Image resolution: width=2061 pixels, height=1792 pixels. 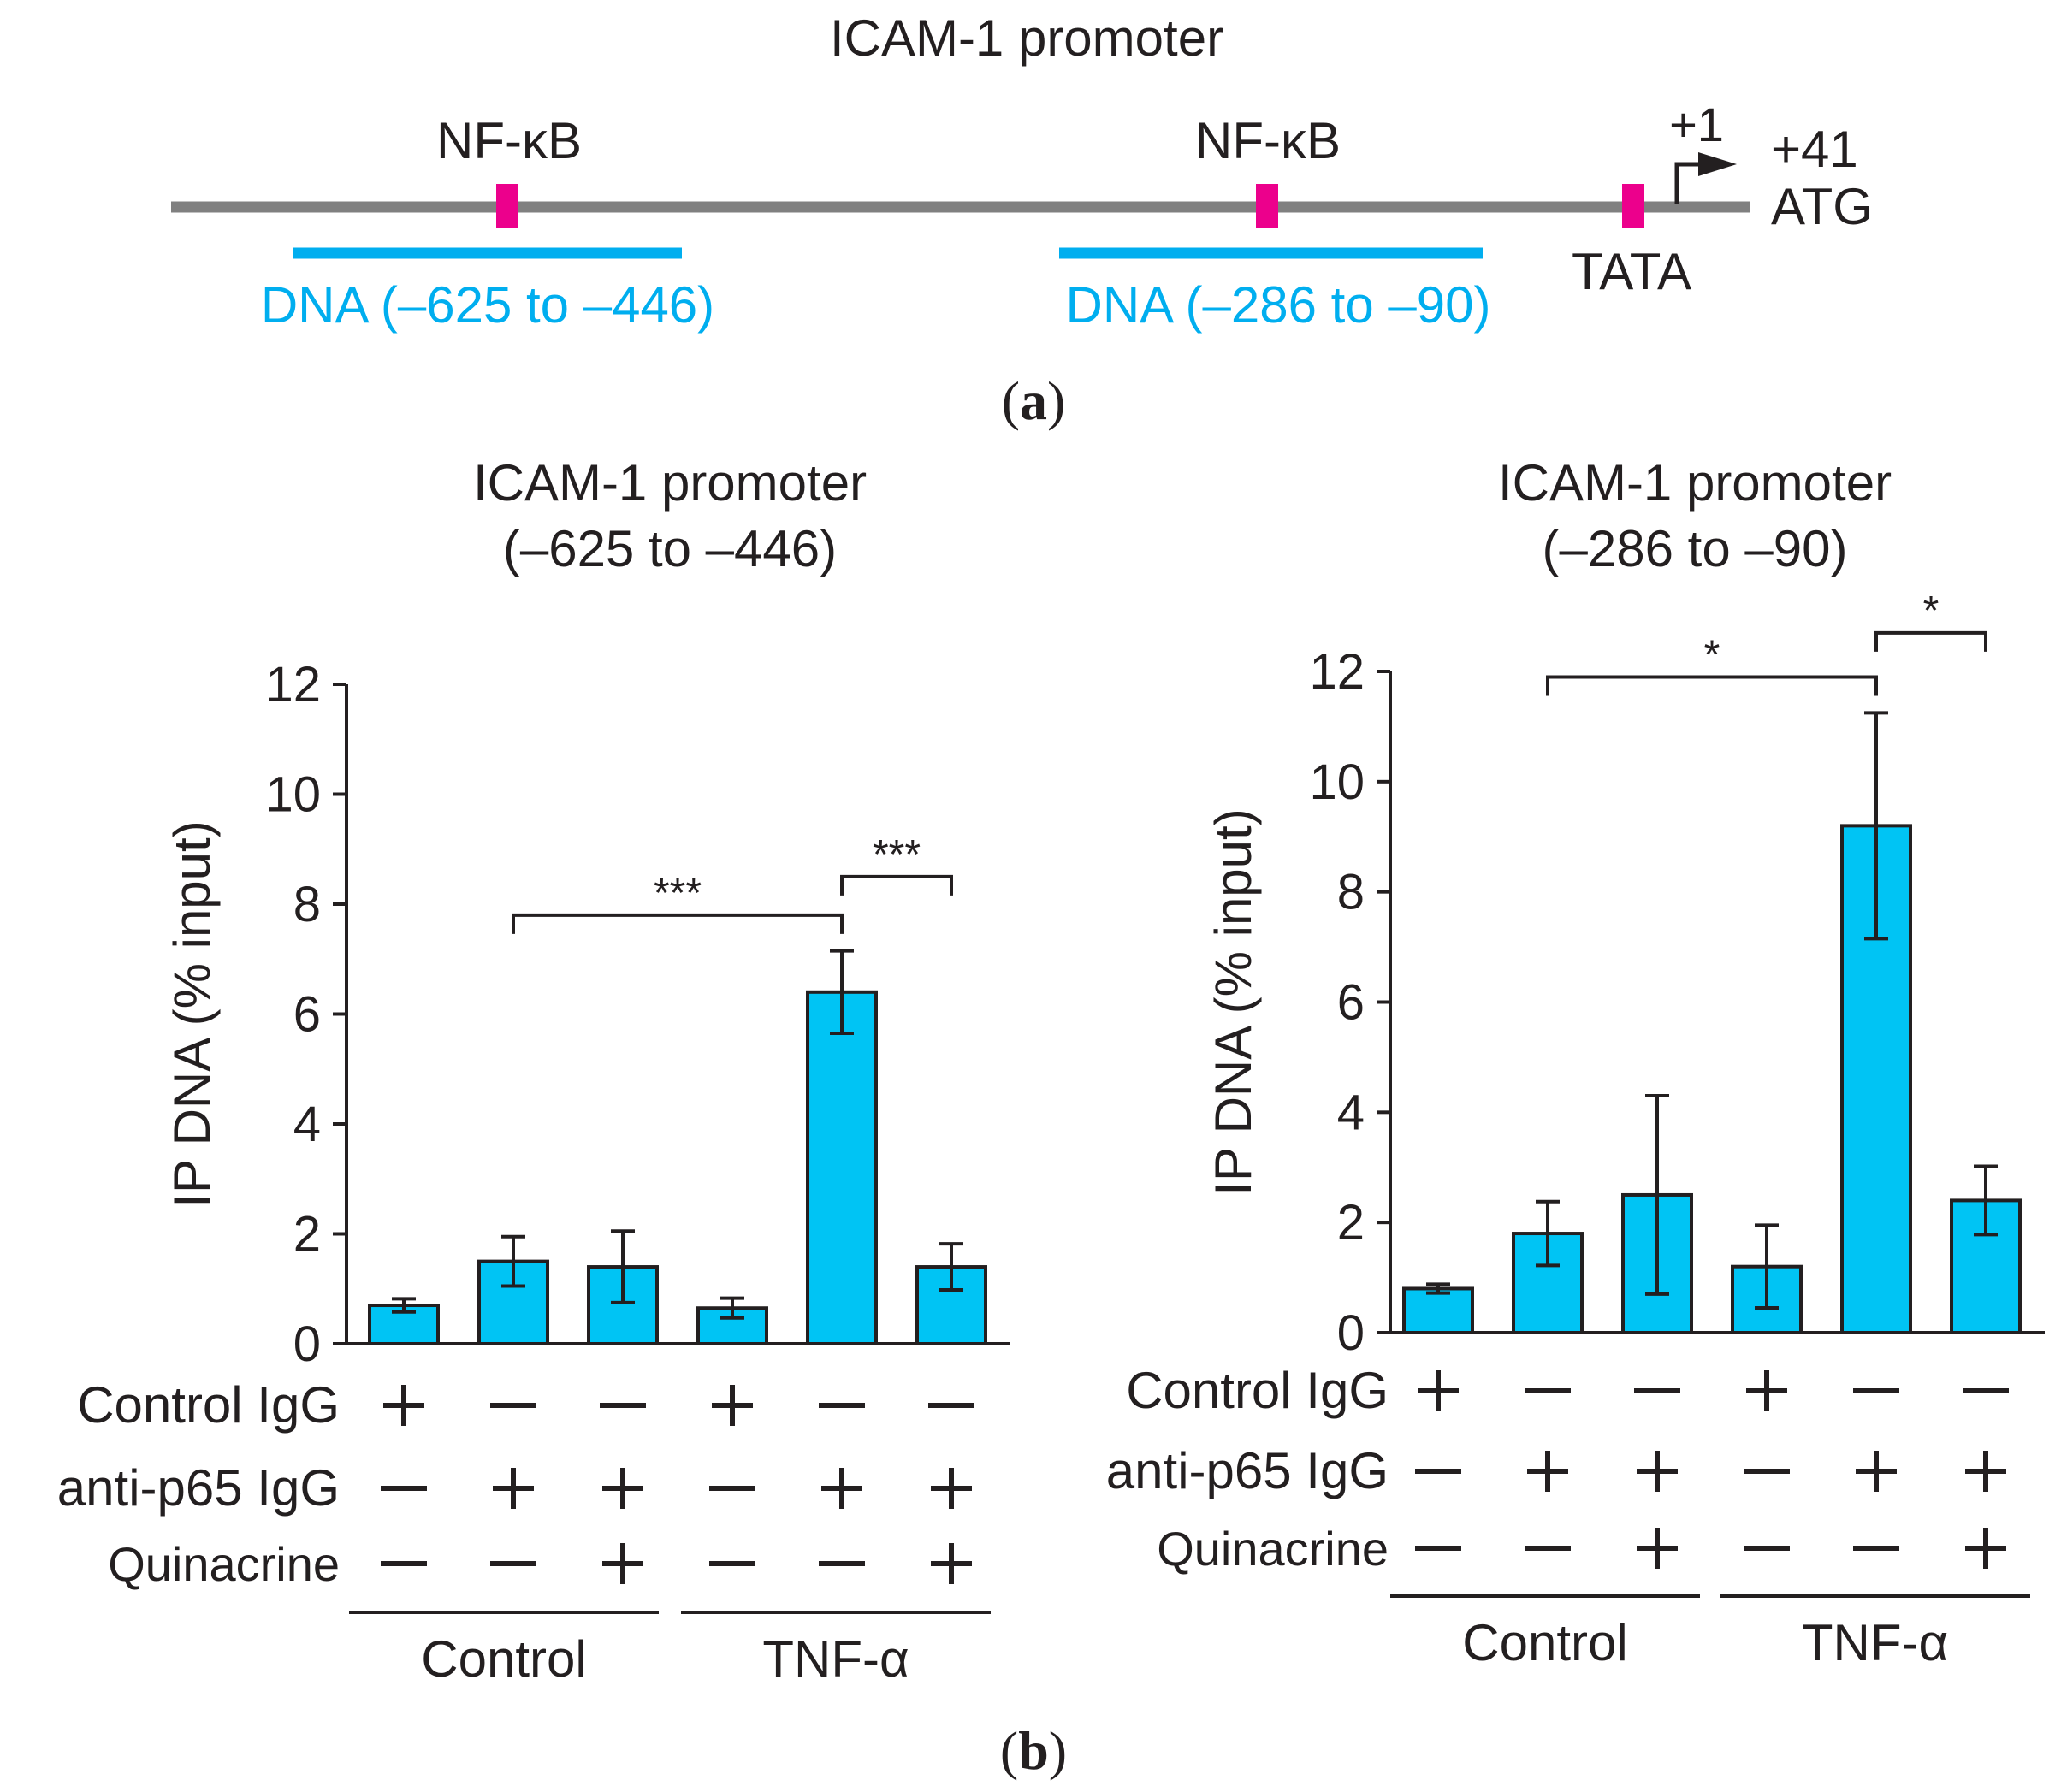 I want to click on tata-box, so click(x=1633, y=206).